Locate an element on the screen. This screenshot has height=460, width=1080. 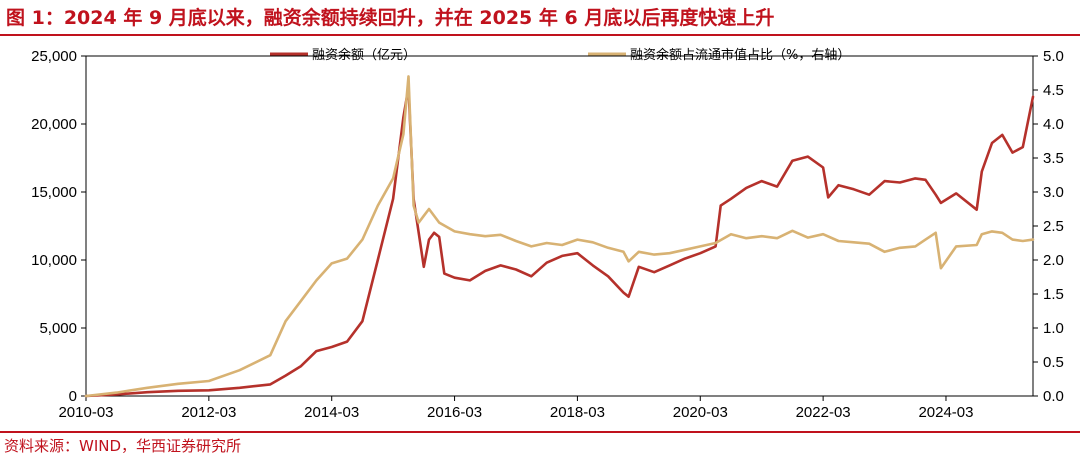
x-tick-label: 2012-03 is located at coordinates (208, 412).